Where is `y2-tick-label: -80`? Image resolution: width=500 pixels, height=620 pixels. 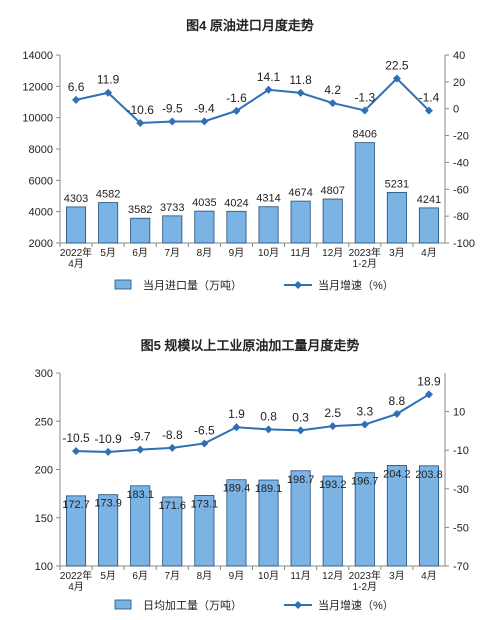
y2-tick-label: -80 is located at coordinates (461, 217).